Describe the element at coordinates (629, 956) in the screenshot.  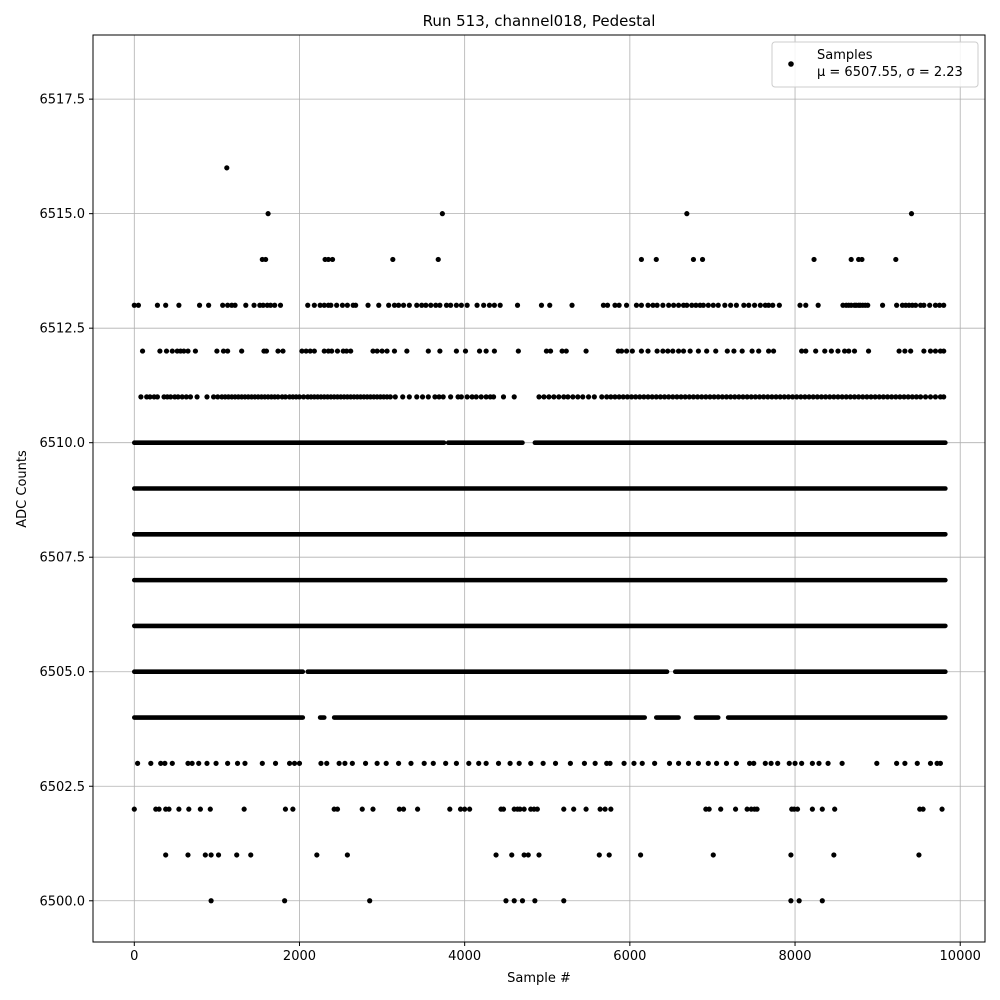
I see `x-tick-label: 6000` at that location.